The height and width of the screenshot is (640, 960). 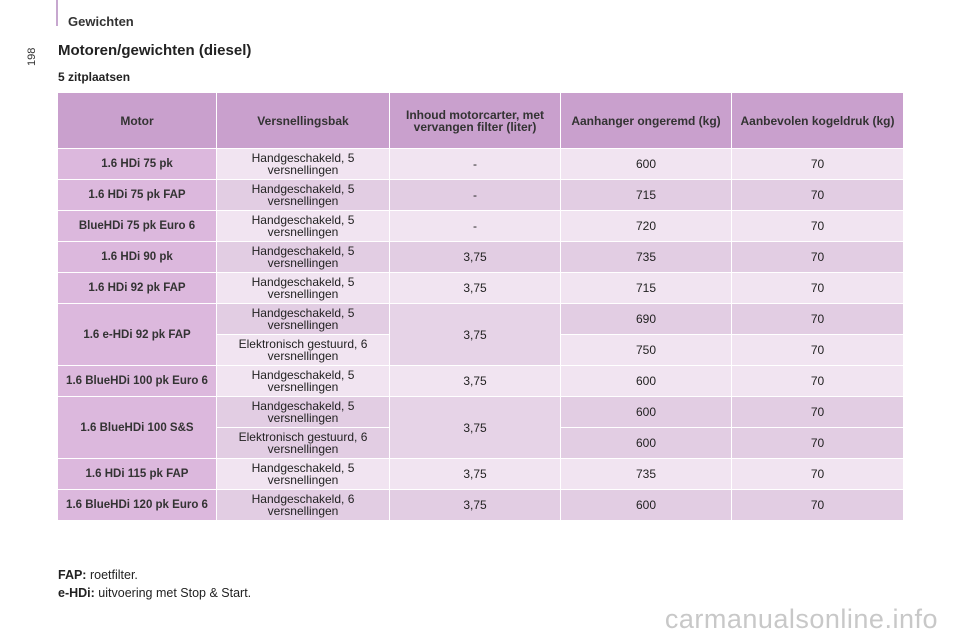 I want to click on motor-cell: 1.6 BlueHDi 100 pk Euro 6, so click(x=137, y=381).